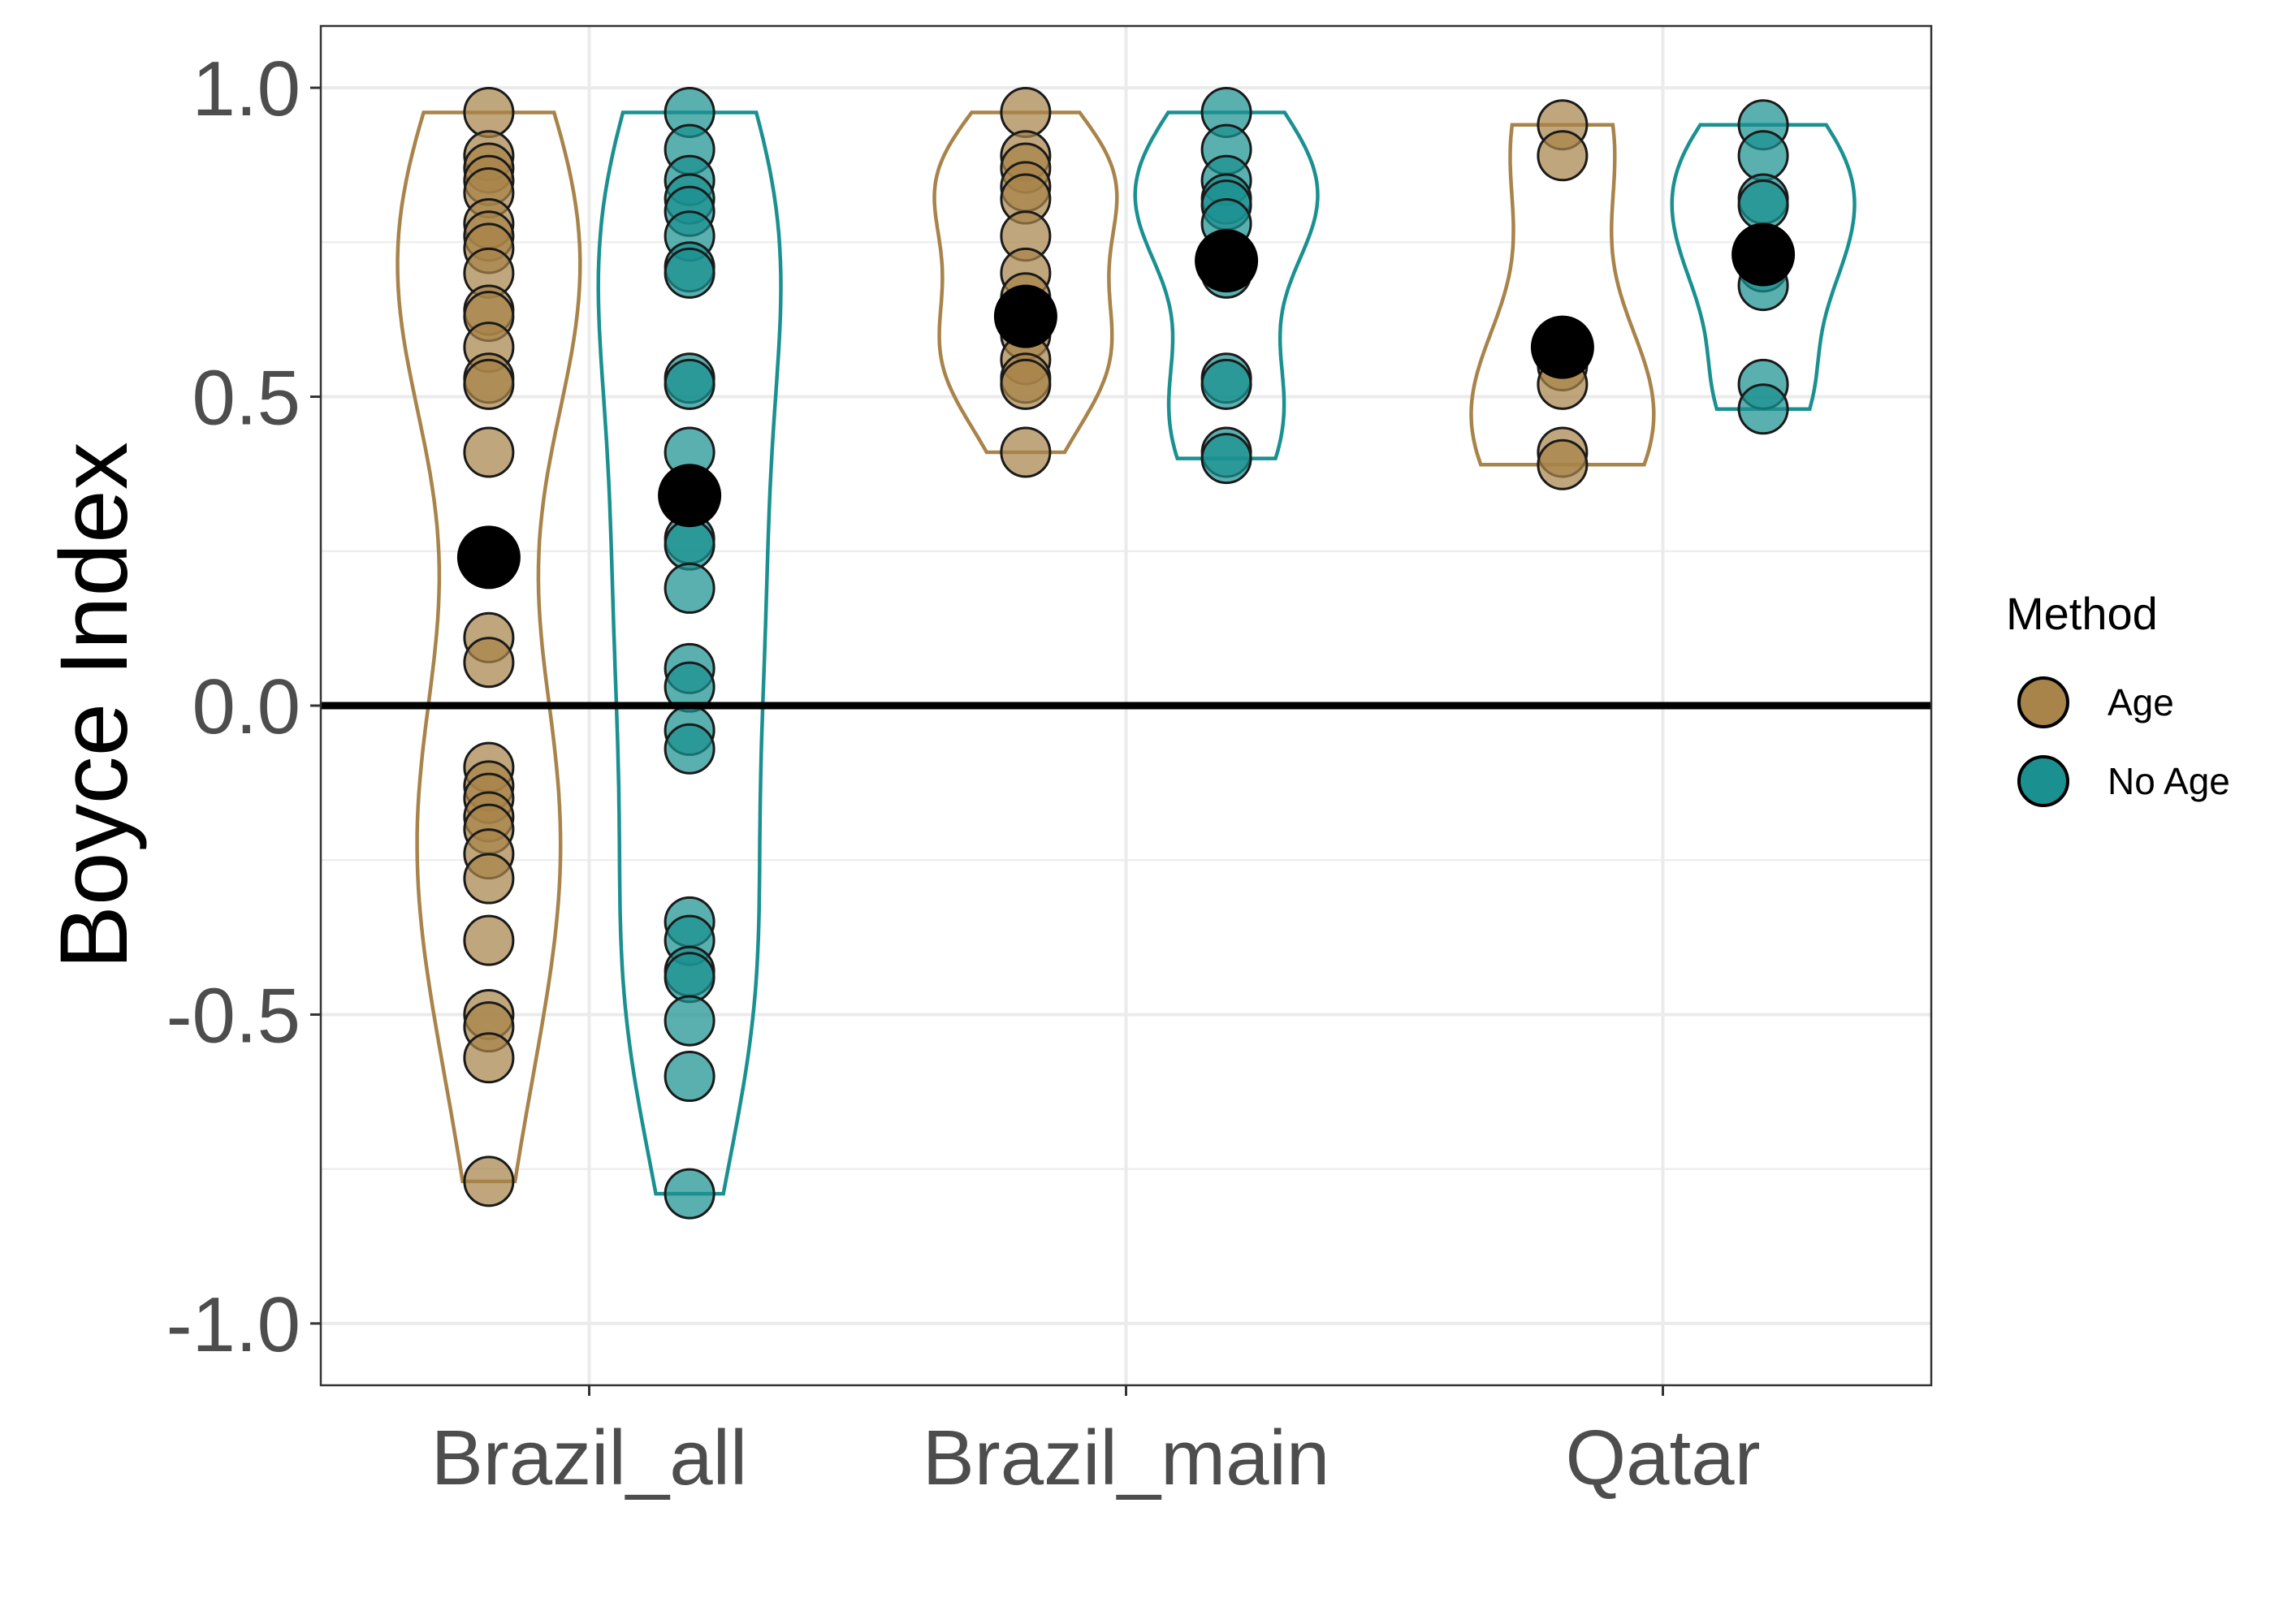  What do you see at coordinates (246, 398) in the screenshot?
I see `y-tick-label: 0.5` at bounding box center [246, 398].